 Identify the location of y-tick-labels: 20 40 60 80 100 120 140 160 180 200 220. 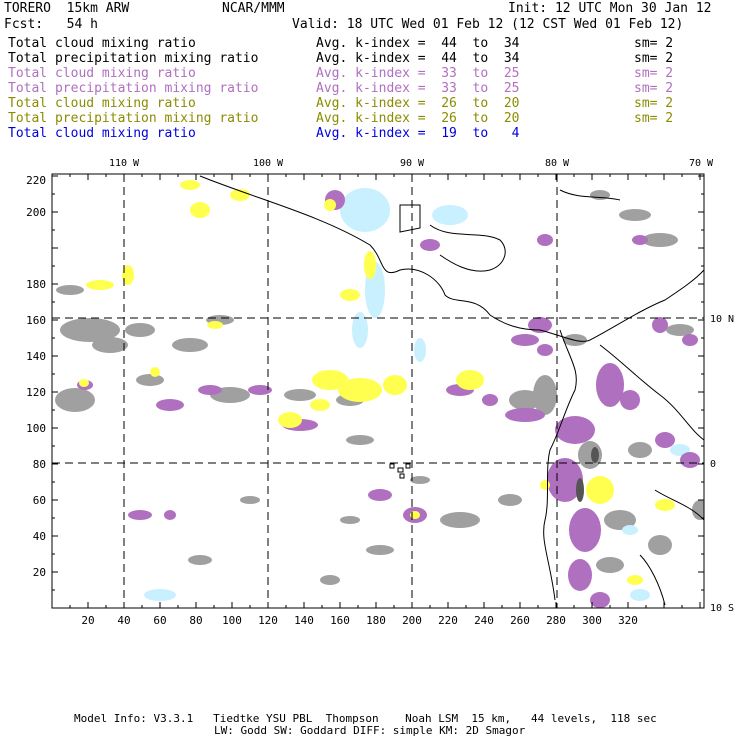
(36, 376).